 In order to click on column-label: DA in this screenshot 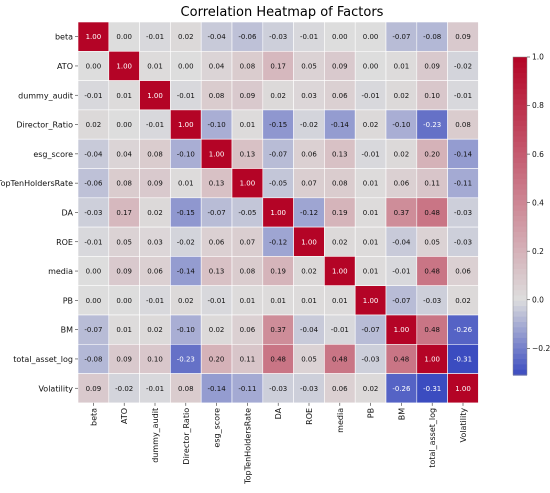, I will do `click(278, 413)`.